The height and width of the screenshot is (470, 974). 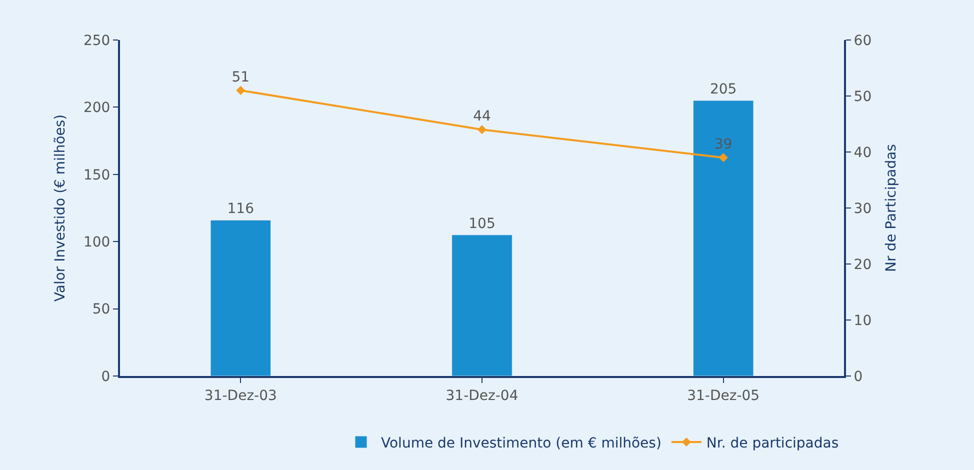 I want to click on y2-axis-title: Nr de Participadas, so click(x=891, y=208).